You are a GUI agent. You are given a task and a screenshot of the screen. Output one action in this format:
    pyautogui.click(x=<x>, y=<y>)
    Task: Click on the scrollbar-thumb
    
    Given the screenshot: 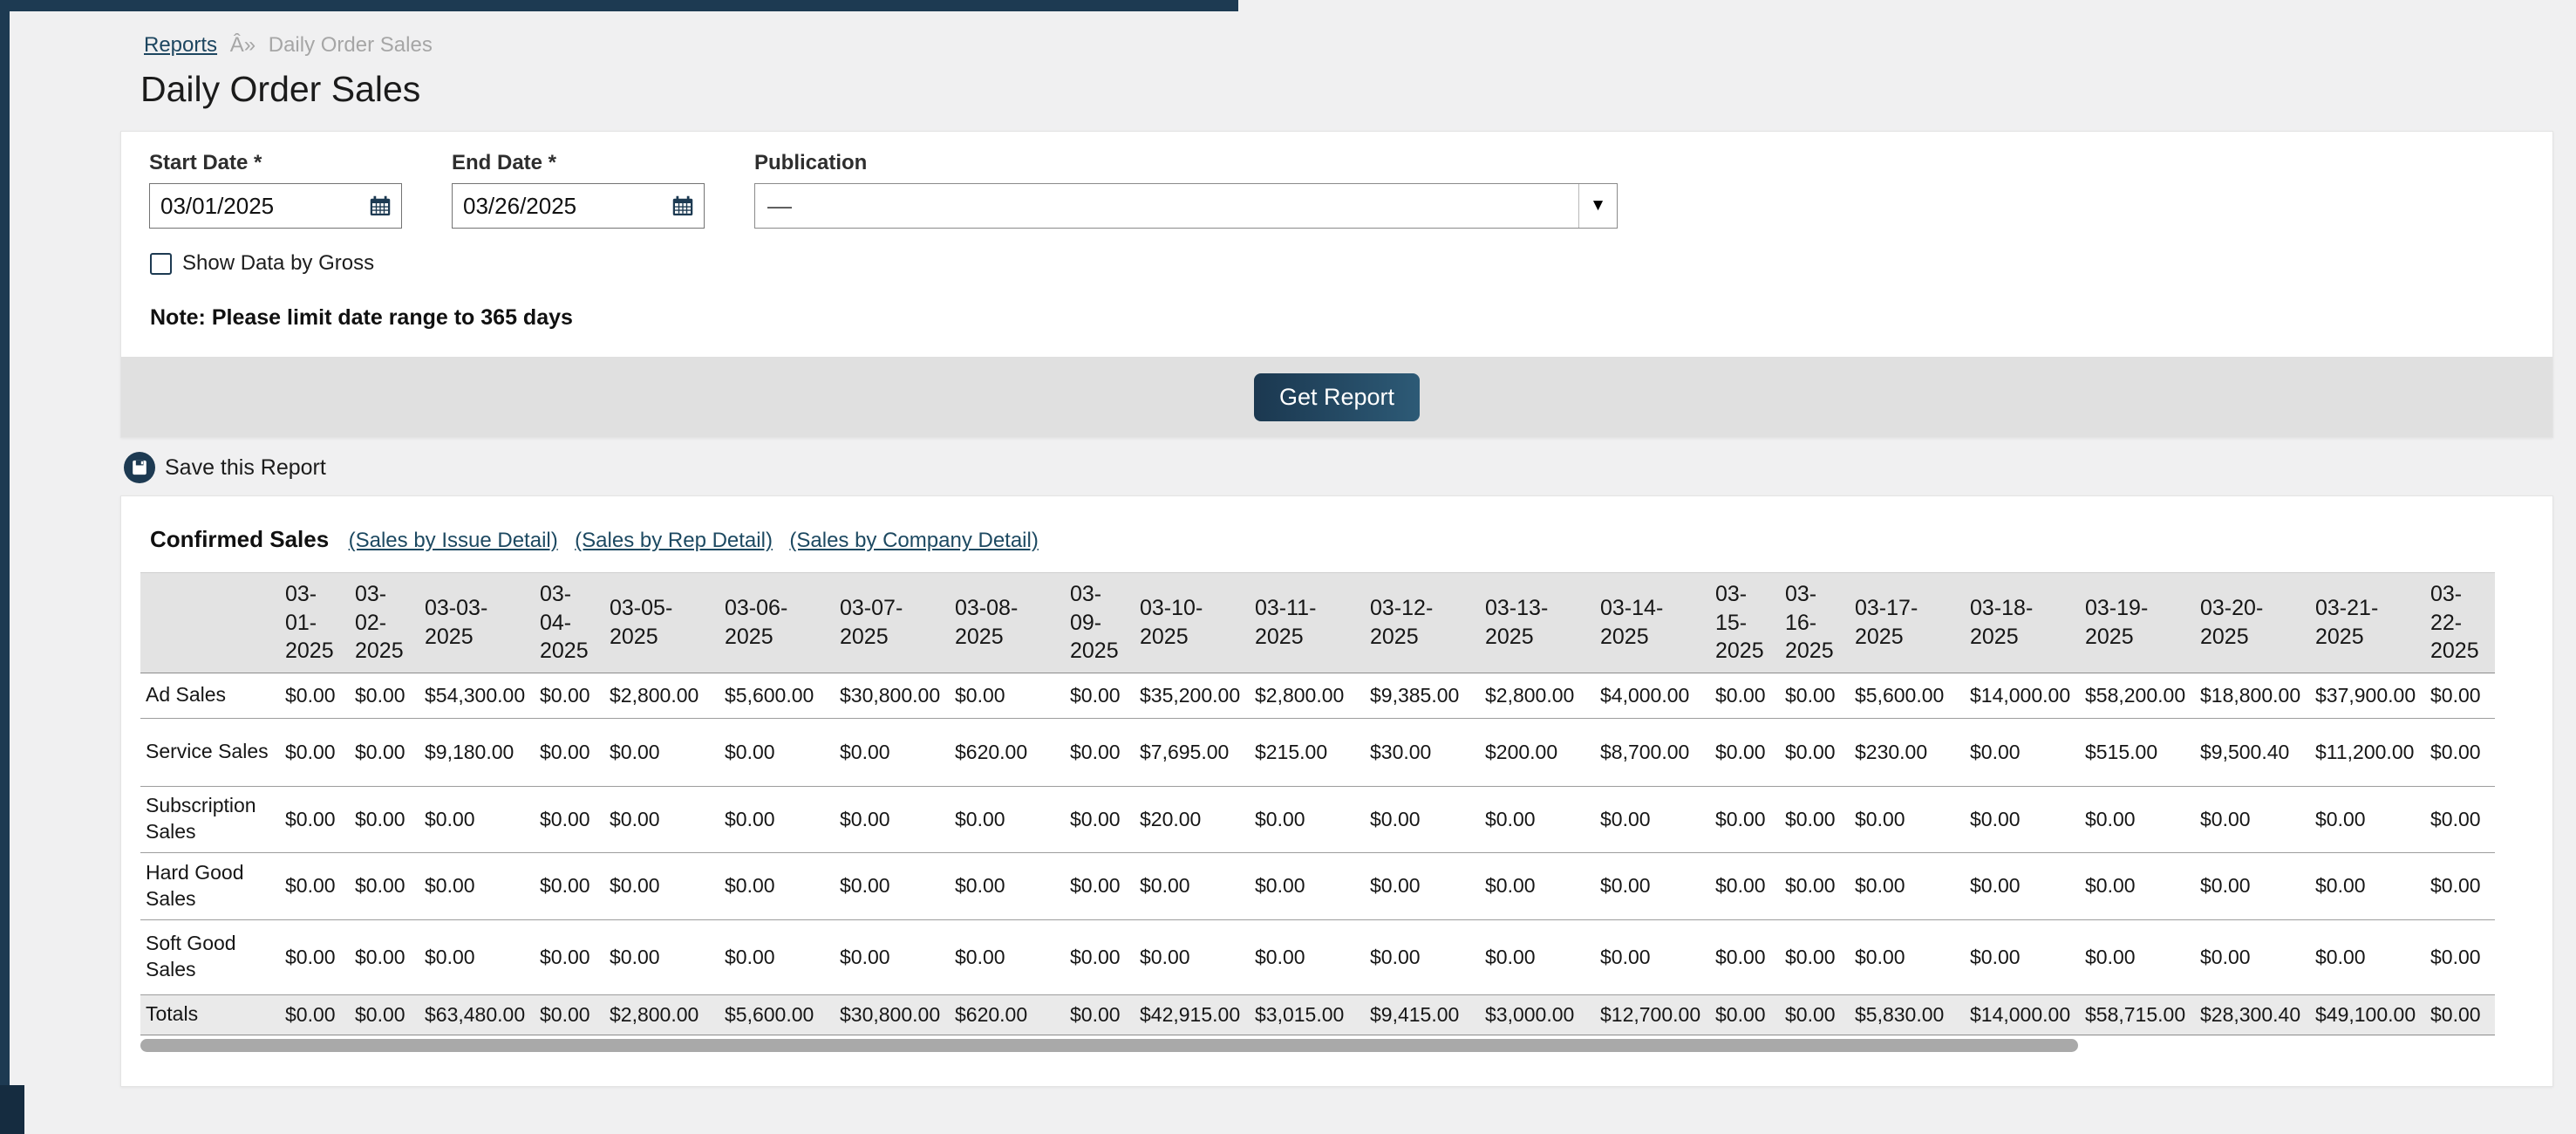 What is the action you would take?
    pyautogui.click(x=1109, y=1045)
    